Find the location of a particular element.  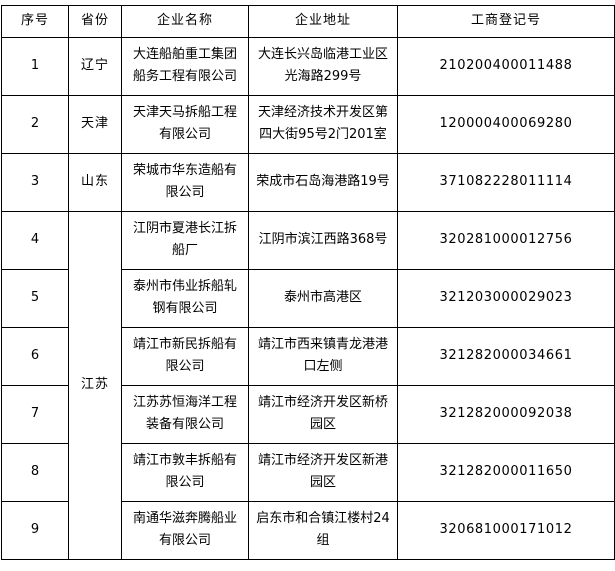

cell-enterprise-name: 大连船舶重工集团船务工程有限公司 is located at coordinates (185, 66).